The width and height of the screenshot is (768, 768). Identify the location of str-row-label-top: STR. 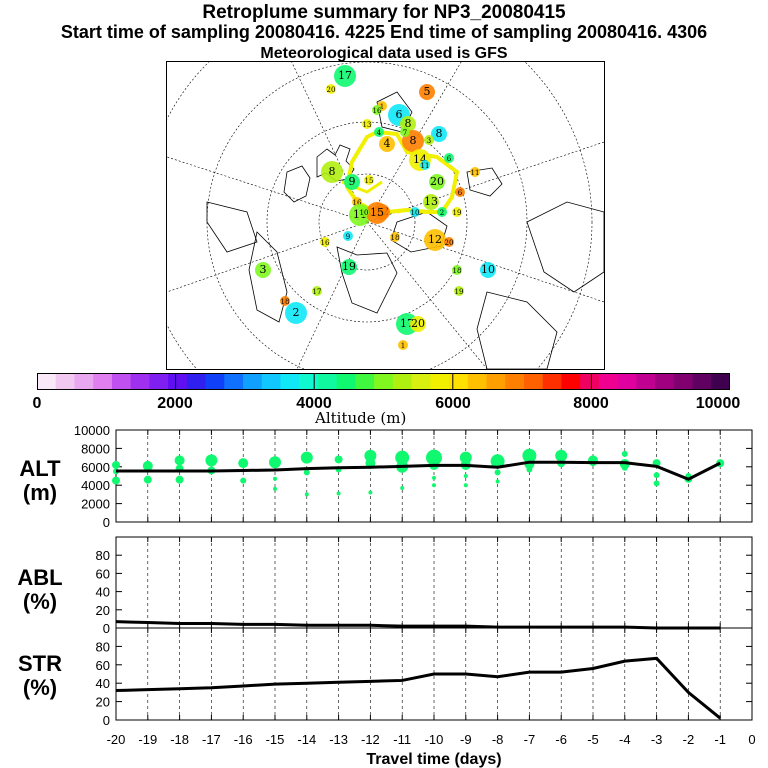
(40, 663).